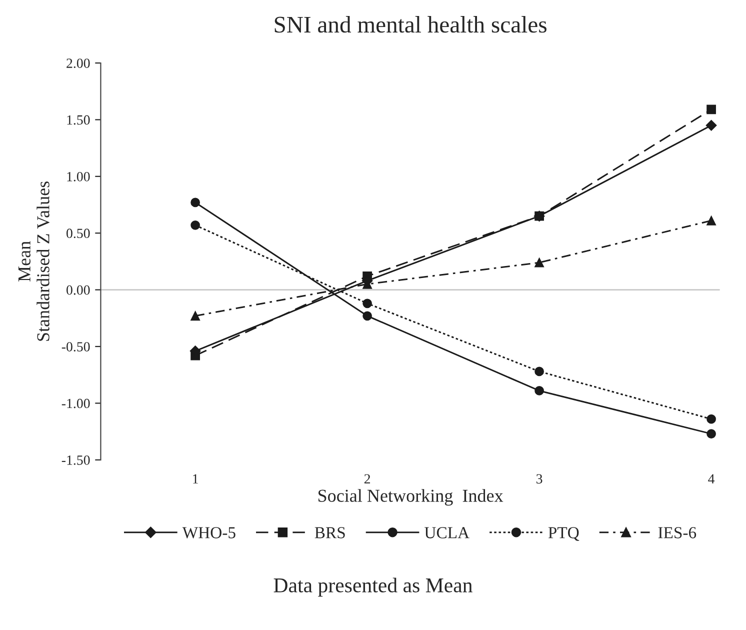 The image size is (746, 630). What do you see at coordinates (410, 24) in the screenshot?
I see `chart-title: SNI and mental health scales` at bounding box center [410, 24].